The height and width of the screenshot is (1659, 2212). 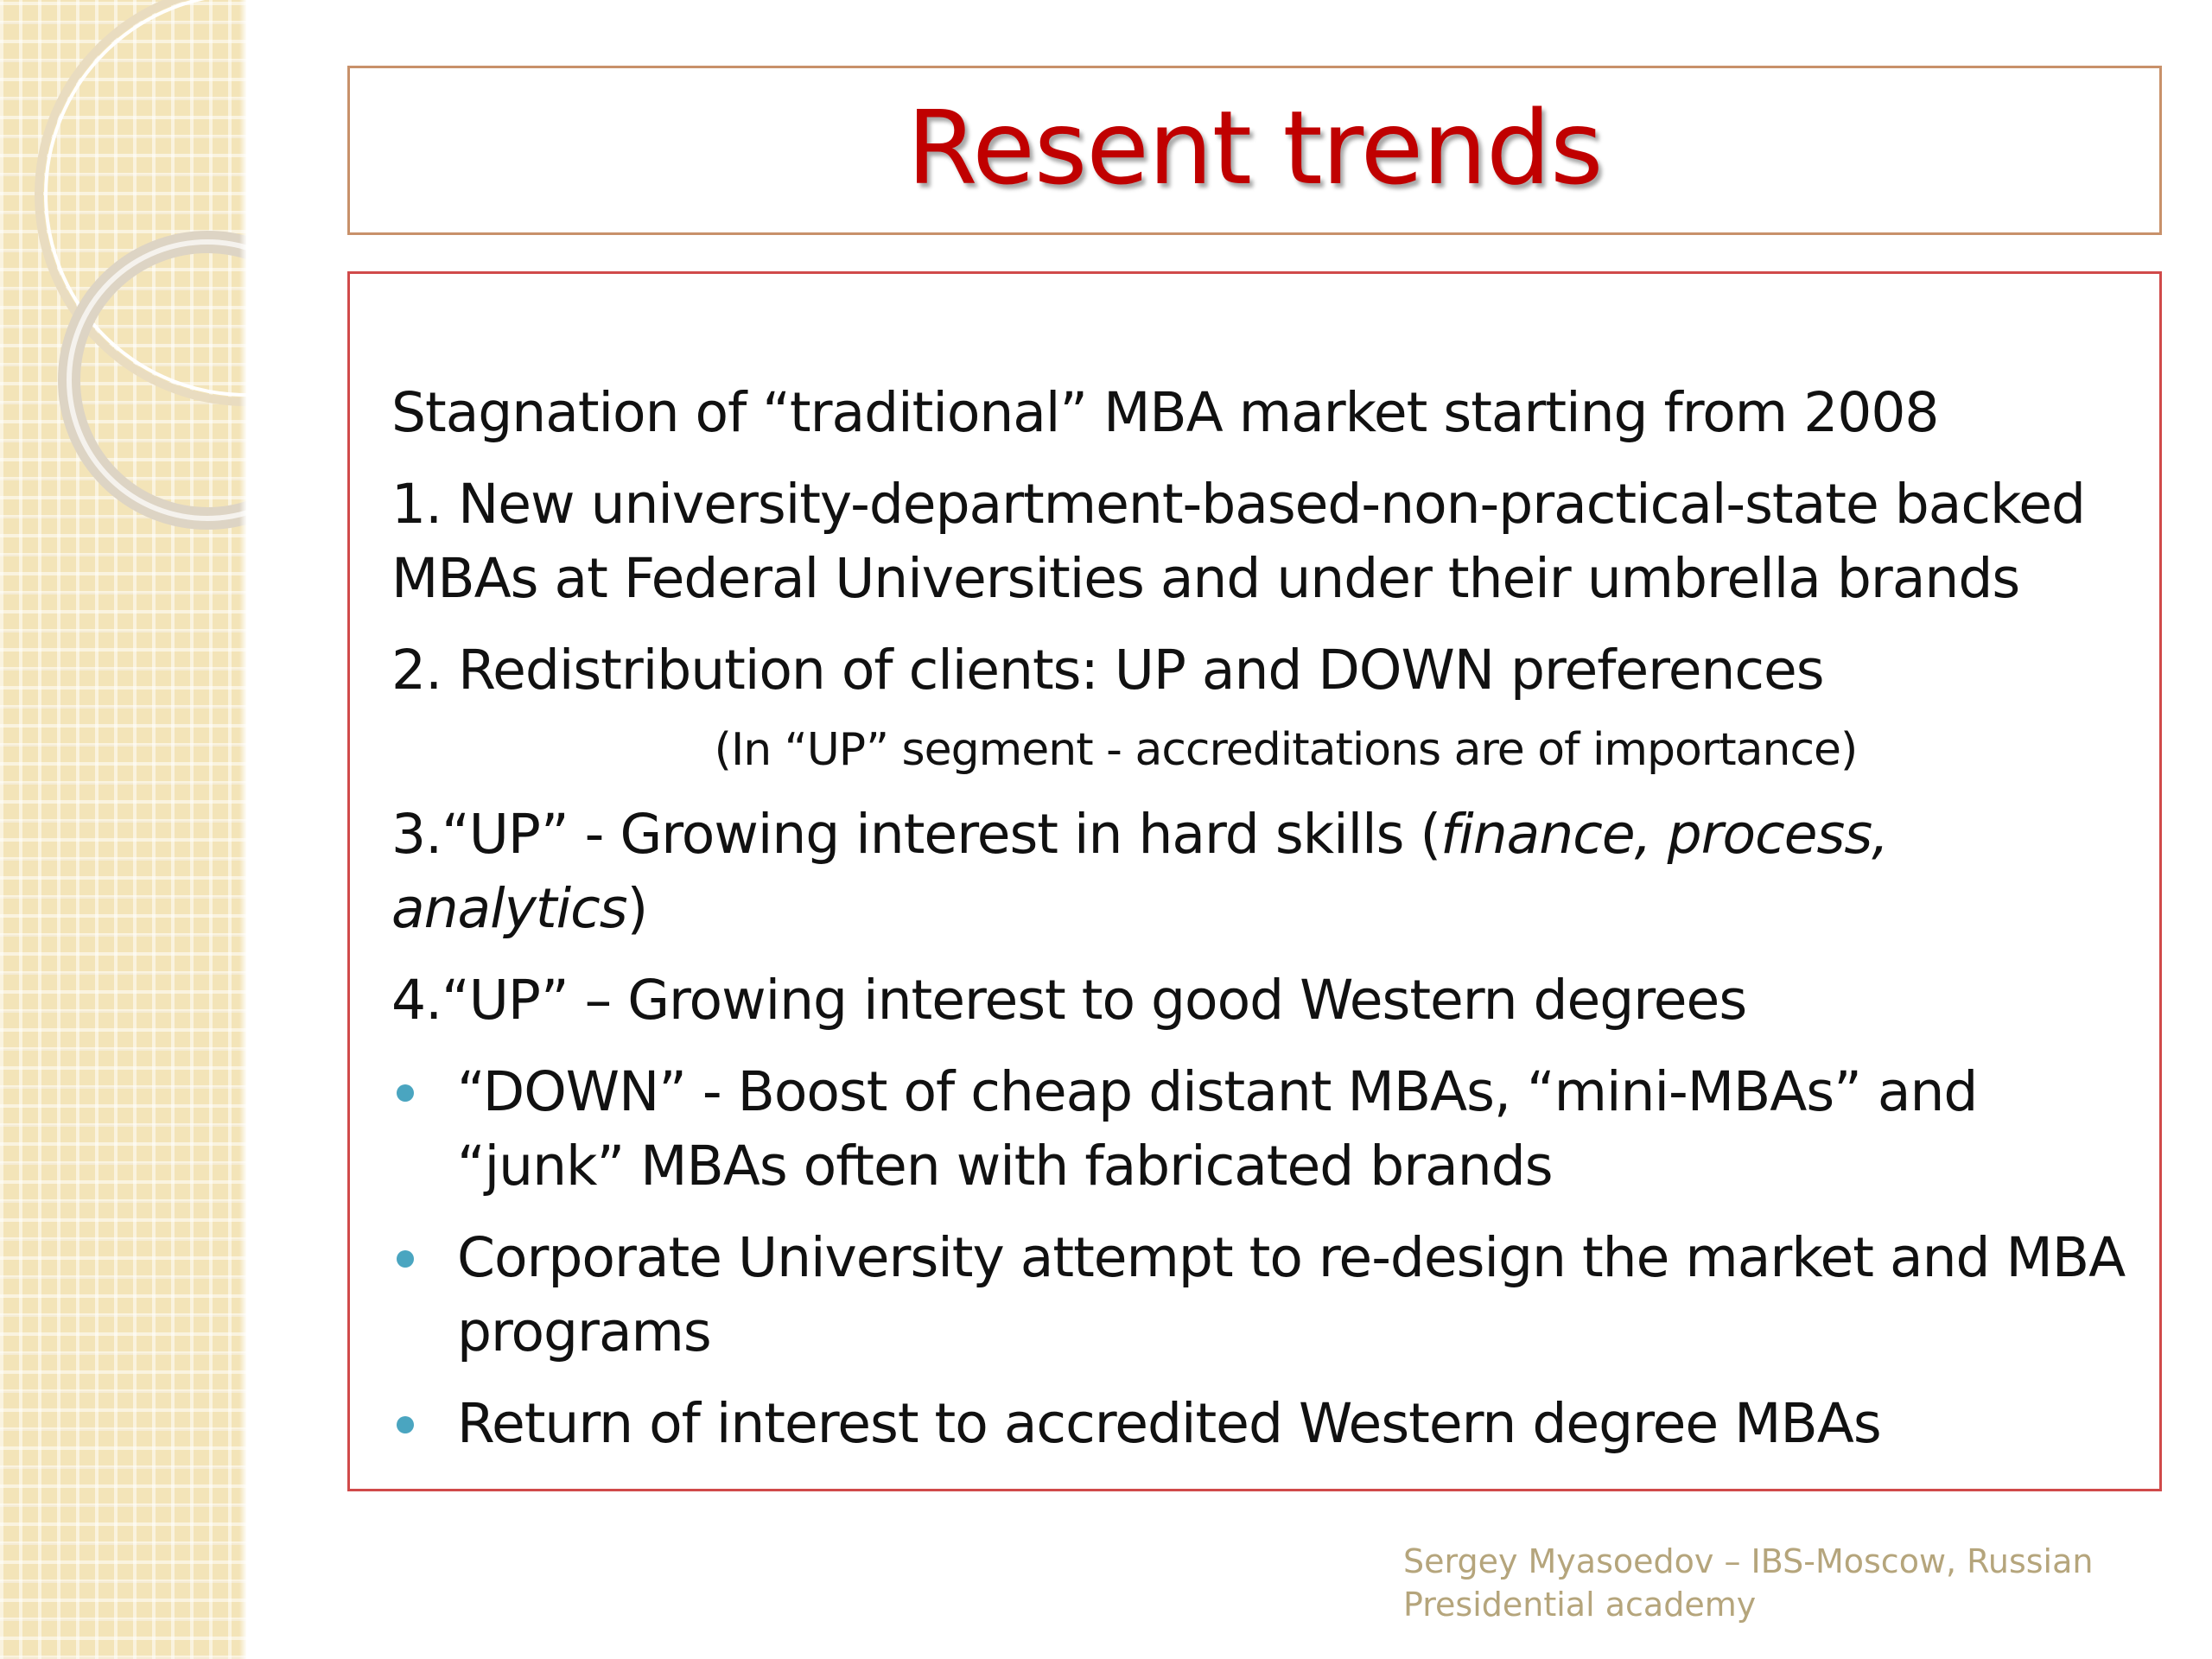 I want to click on footer-line: Sergey Myasoedov – IBS-Moscow, Russian, so click(x=1748, y=1561).